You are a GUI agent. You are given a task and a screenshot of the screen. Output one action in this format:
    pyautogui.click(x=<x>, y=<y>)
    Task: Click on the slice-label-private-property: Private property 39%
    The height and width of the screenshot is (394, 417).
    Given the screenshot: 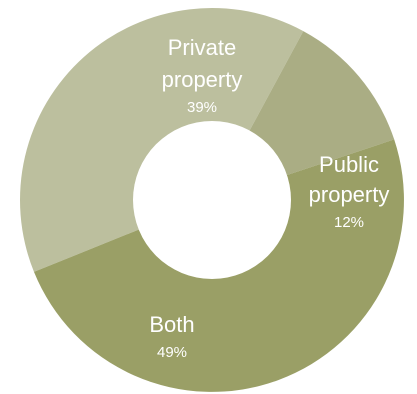 What is the action you would take?
    pyautogui.click(x=202, y=75)
    